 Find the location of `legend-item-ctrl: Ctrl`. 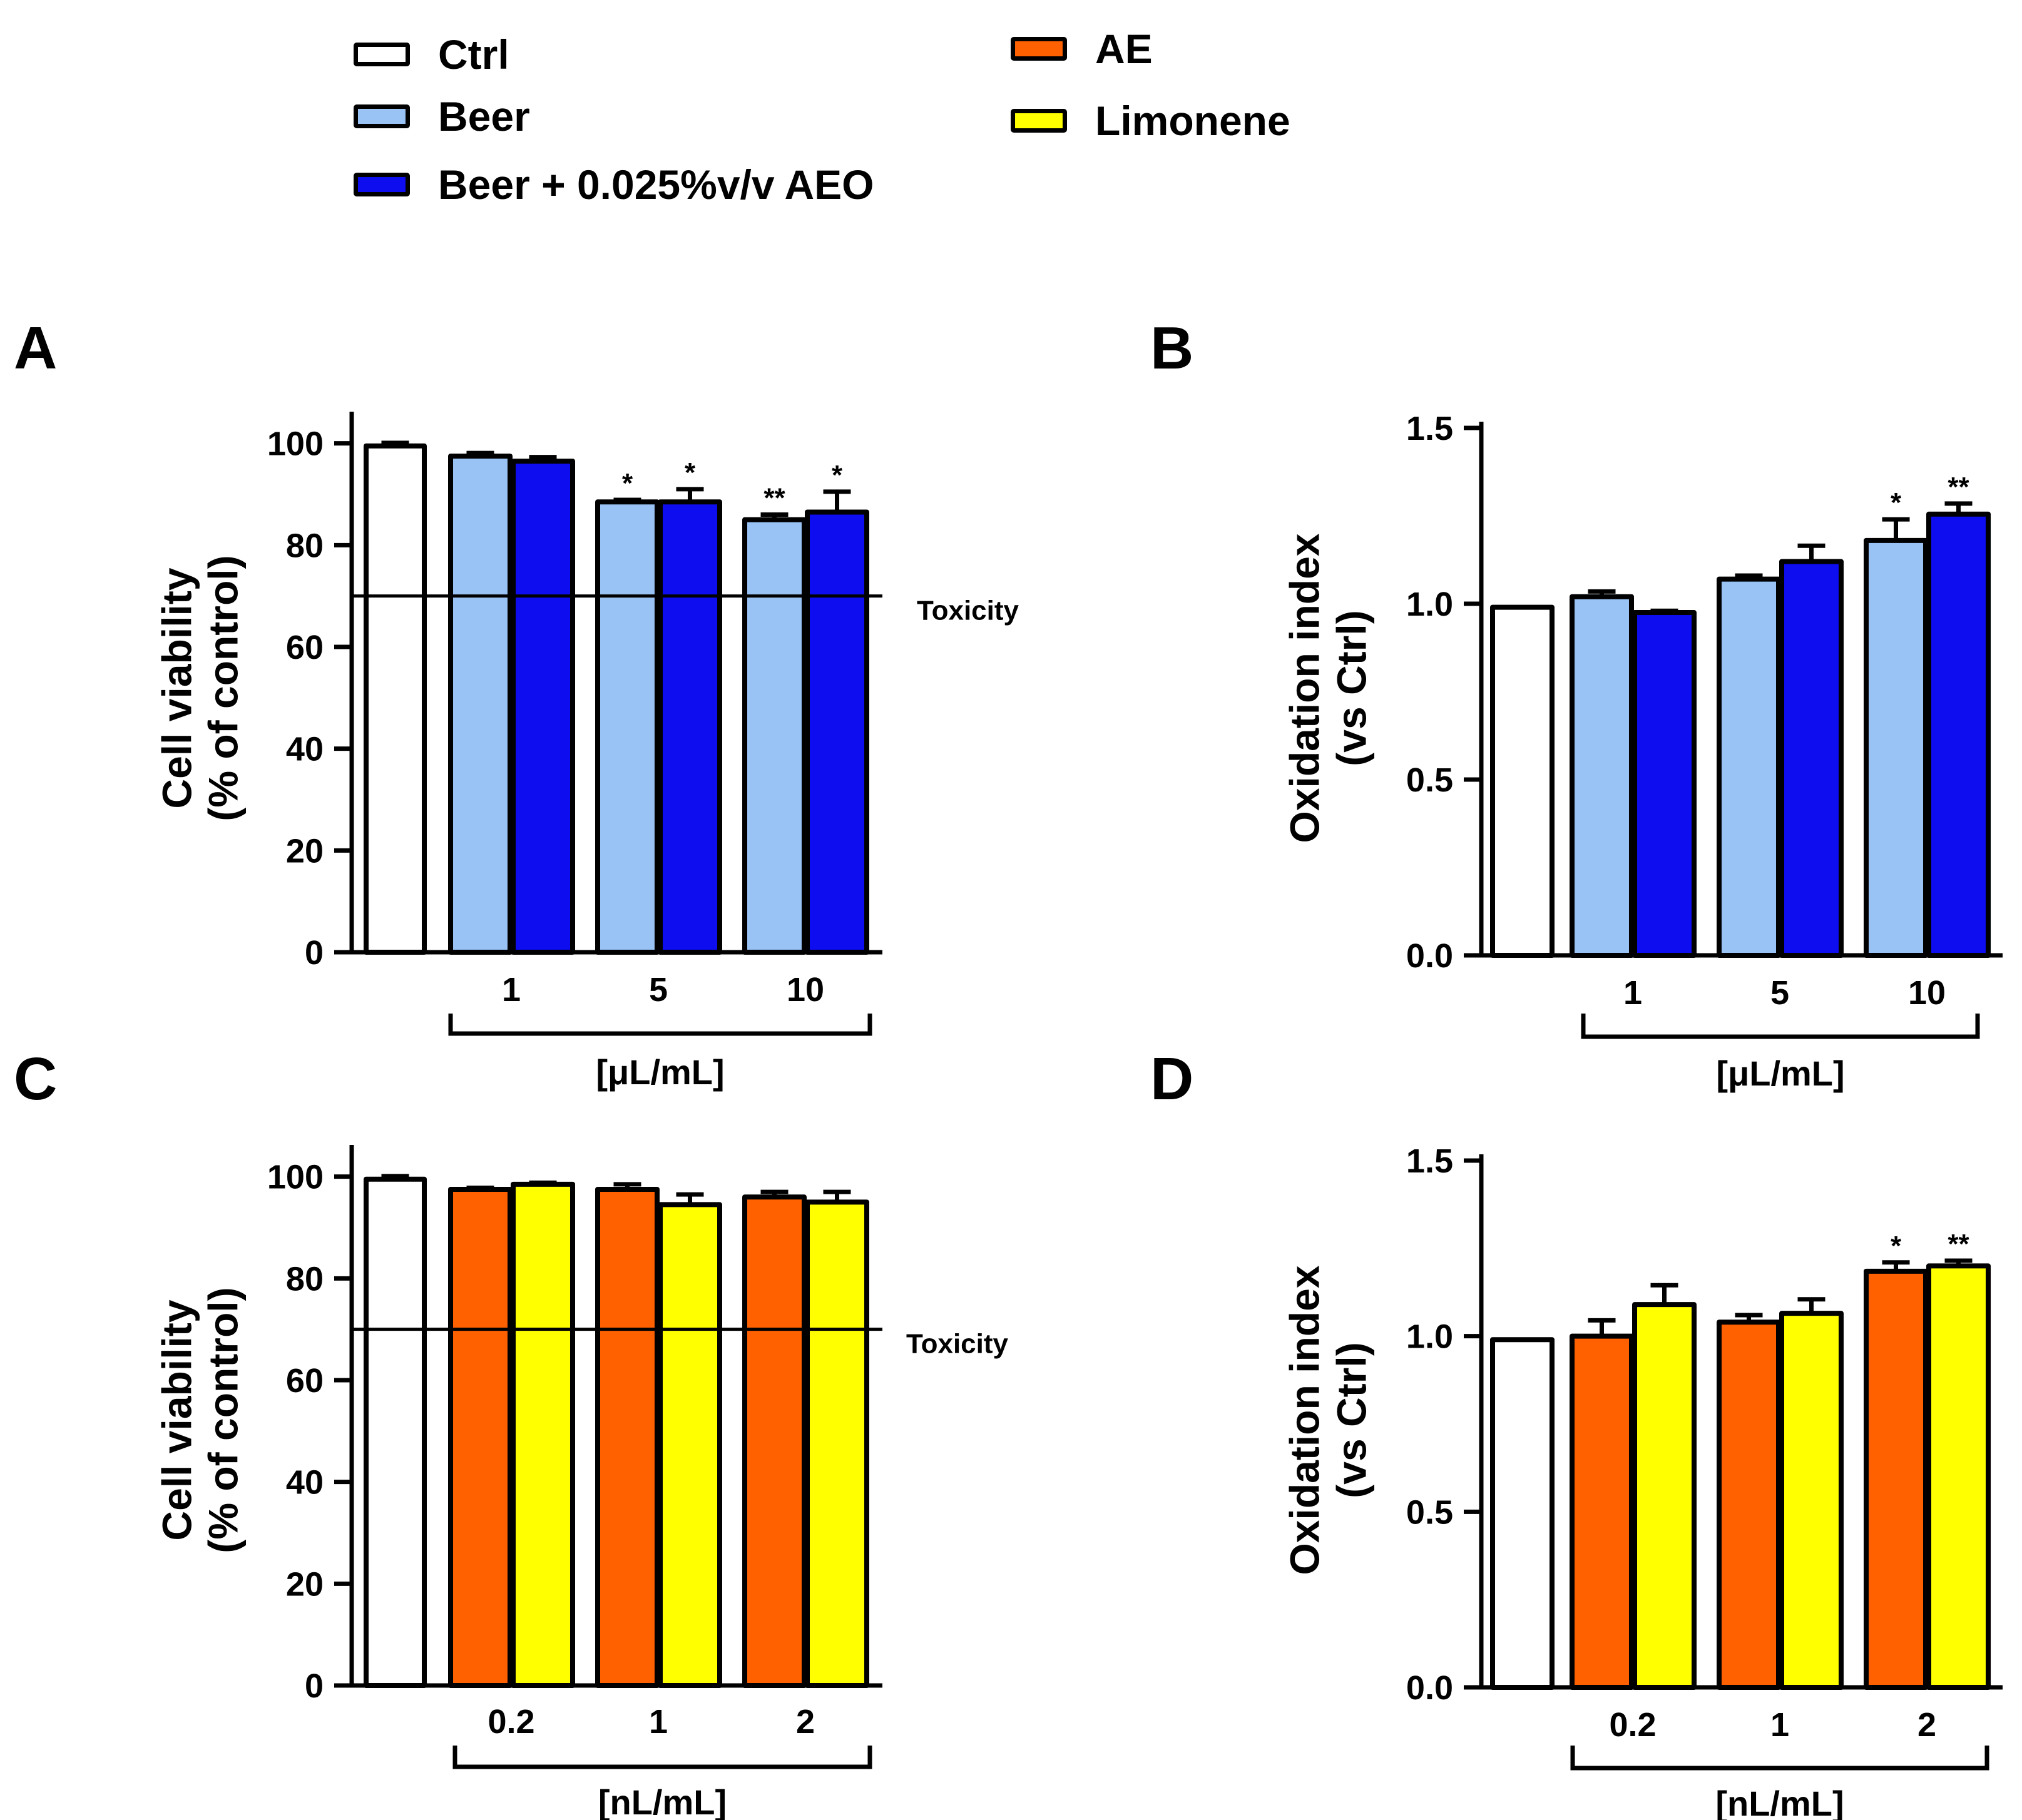

legend-item-ctrl: Ctrl is located at coordinates (431, 54).